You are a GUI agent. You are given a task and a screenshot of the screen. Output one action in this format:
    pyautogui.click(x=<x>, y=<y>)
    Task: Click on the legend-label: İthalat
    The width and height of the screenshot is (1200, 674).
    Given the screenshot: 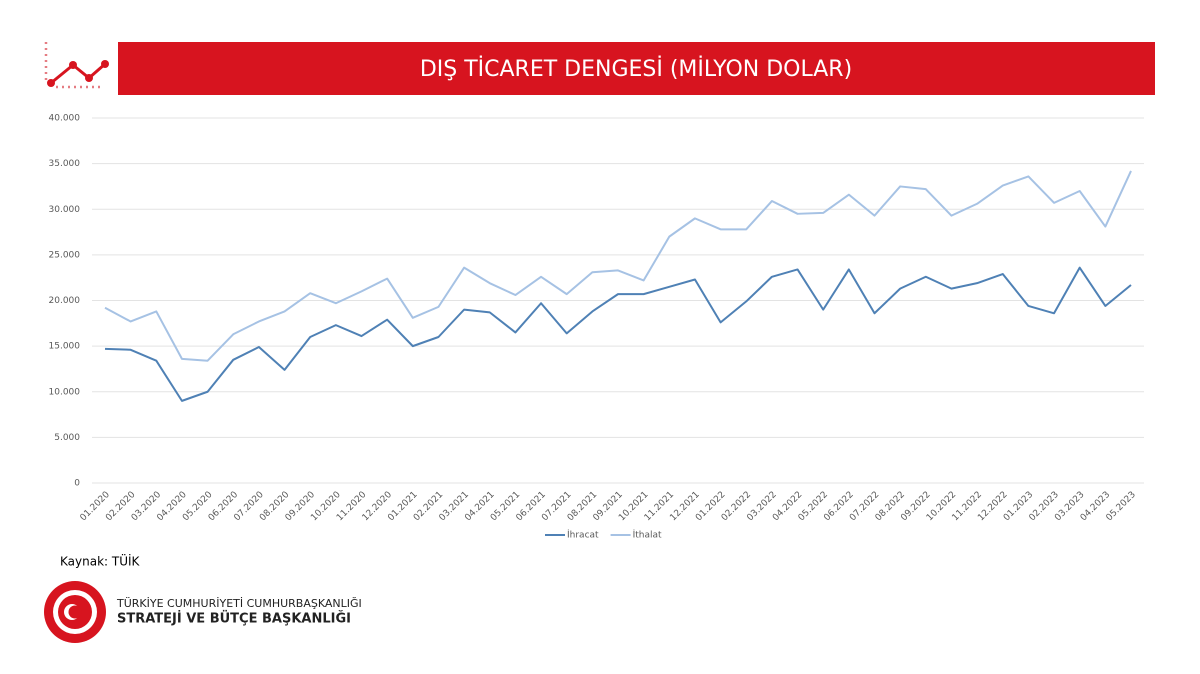 What is the action you would take?
    pyautogui.click(x=647, y=535)
    